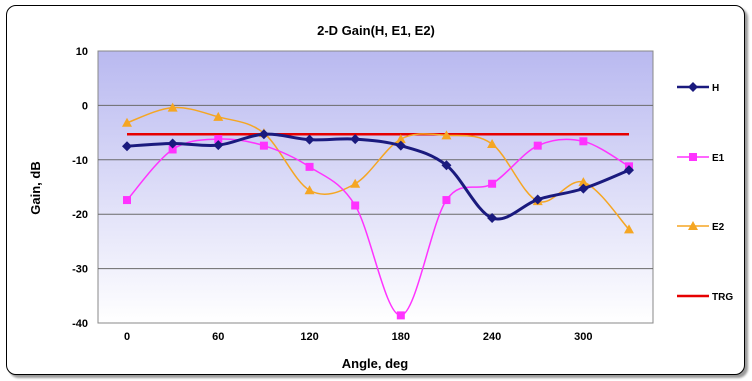  What do you see at coordinates (309, 337) in the screenshot?
I see `x-tick-label: 120` at bounding box center [309, 337].